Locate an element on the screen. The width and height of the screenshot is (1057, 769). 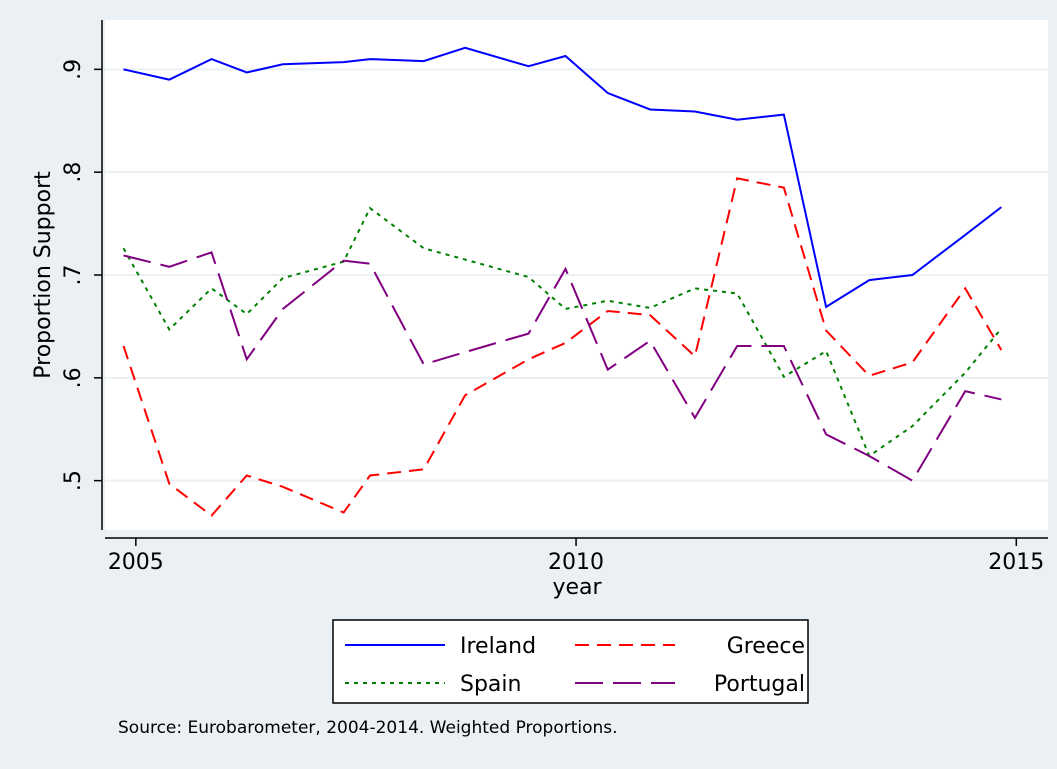
legend-label: Spain is located at coordinates (490, 684).